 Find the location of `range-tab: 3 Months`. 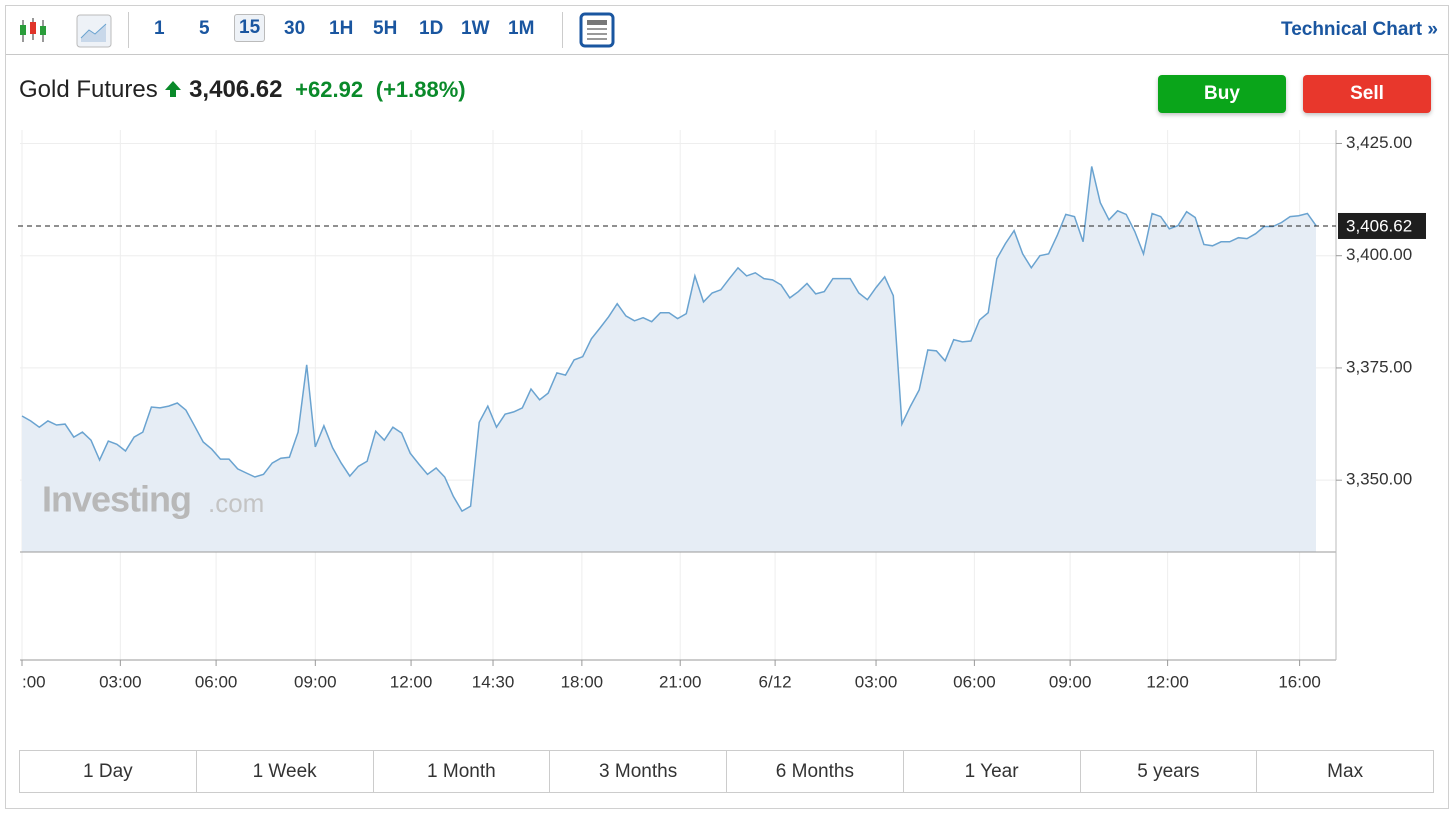

range-tab: 3 Months is located at coordinates (637, 771).